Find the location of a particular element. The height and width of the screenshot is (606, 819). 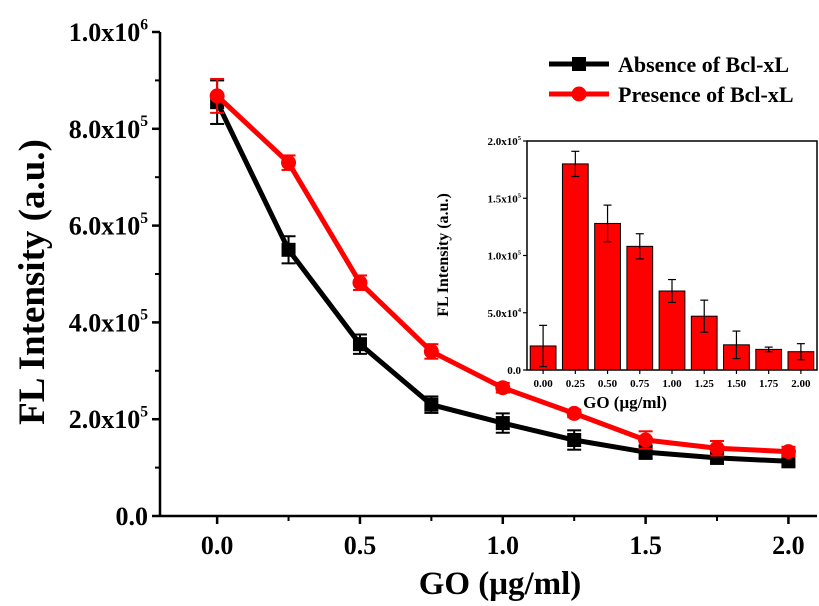

main-y-tick-label-base: 0.0 is located at coordinates (132, 516).